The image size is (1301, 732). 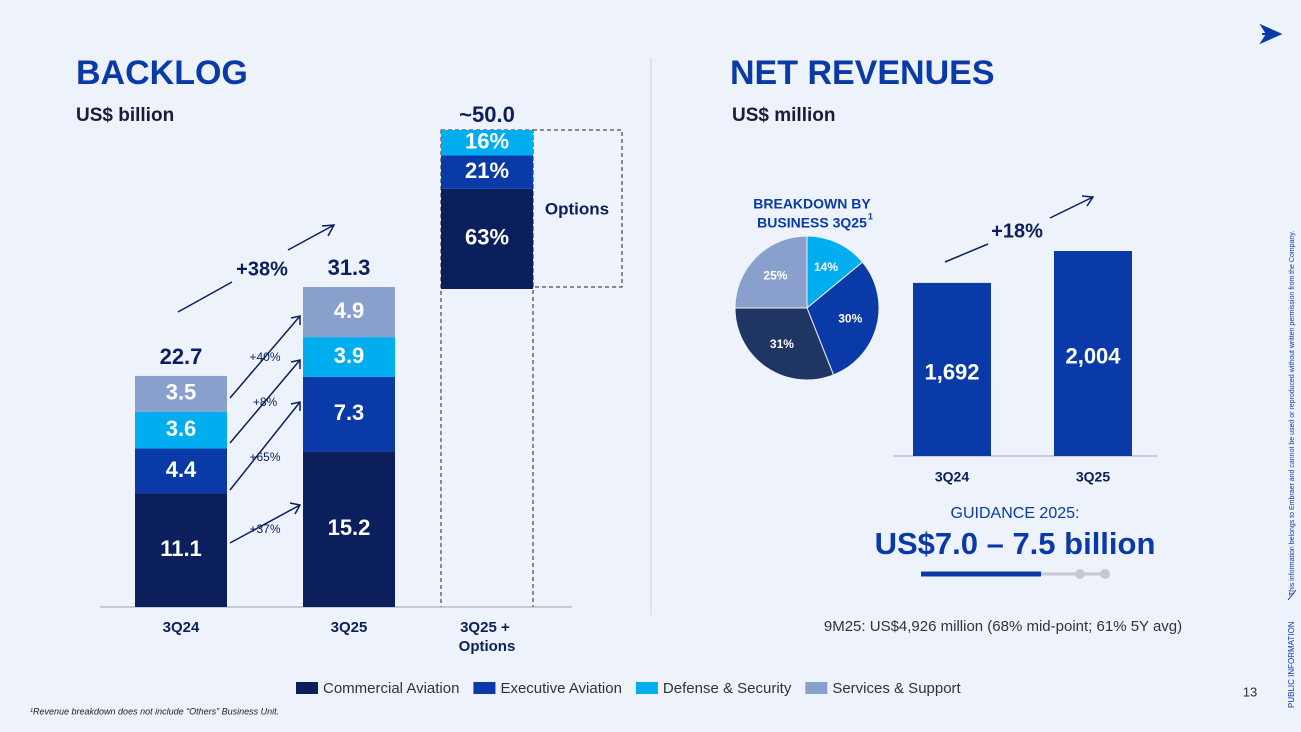 I want to click on growth-label: +65%, so click(x=264, y=457).